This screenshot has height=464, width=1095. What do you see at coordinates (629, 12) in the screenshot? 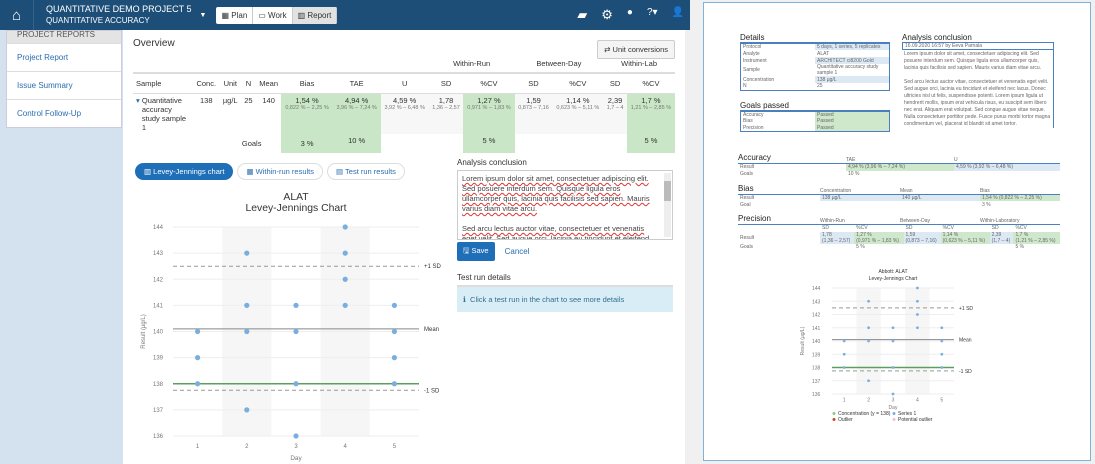
I see `chat-icon: ●` at bounding box center [629, 12].